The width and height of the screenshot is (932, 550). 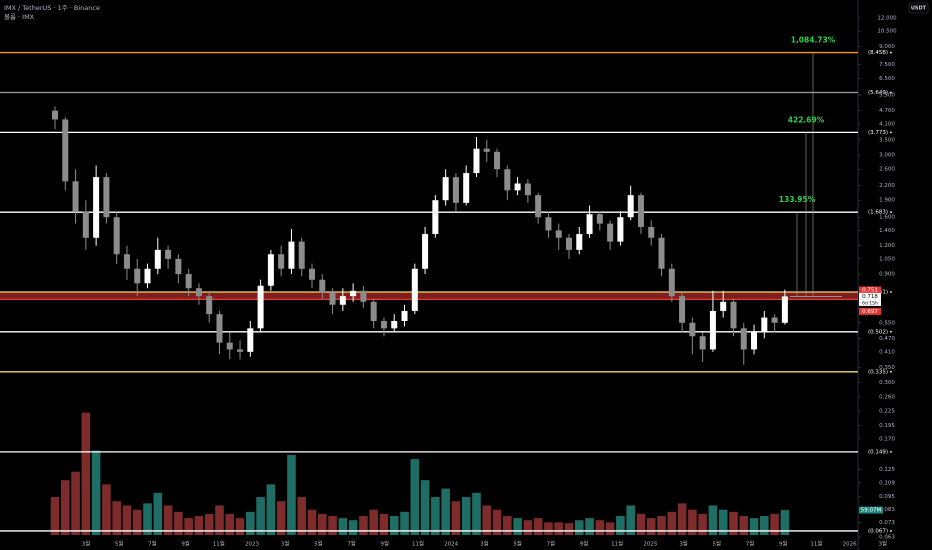 I want to click on zone, so click(x=429, y=295).